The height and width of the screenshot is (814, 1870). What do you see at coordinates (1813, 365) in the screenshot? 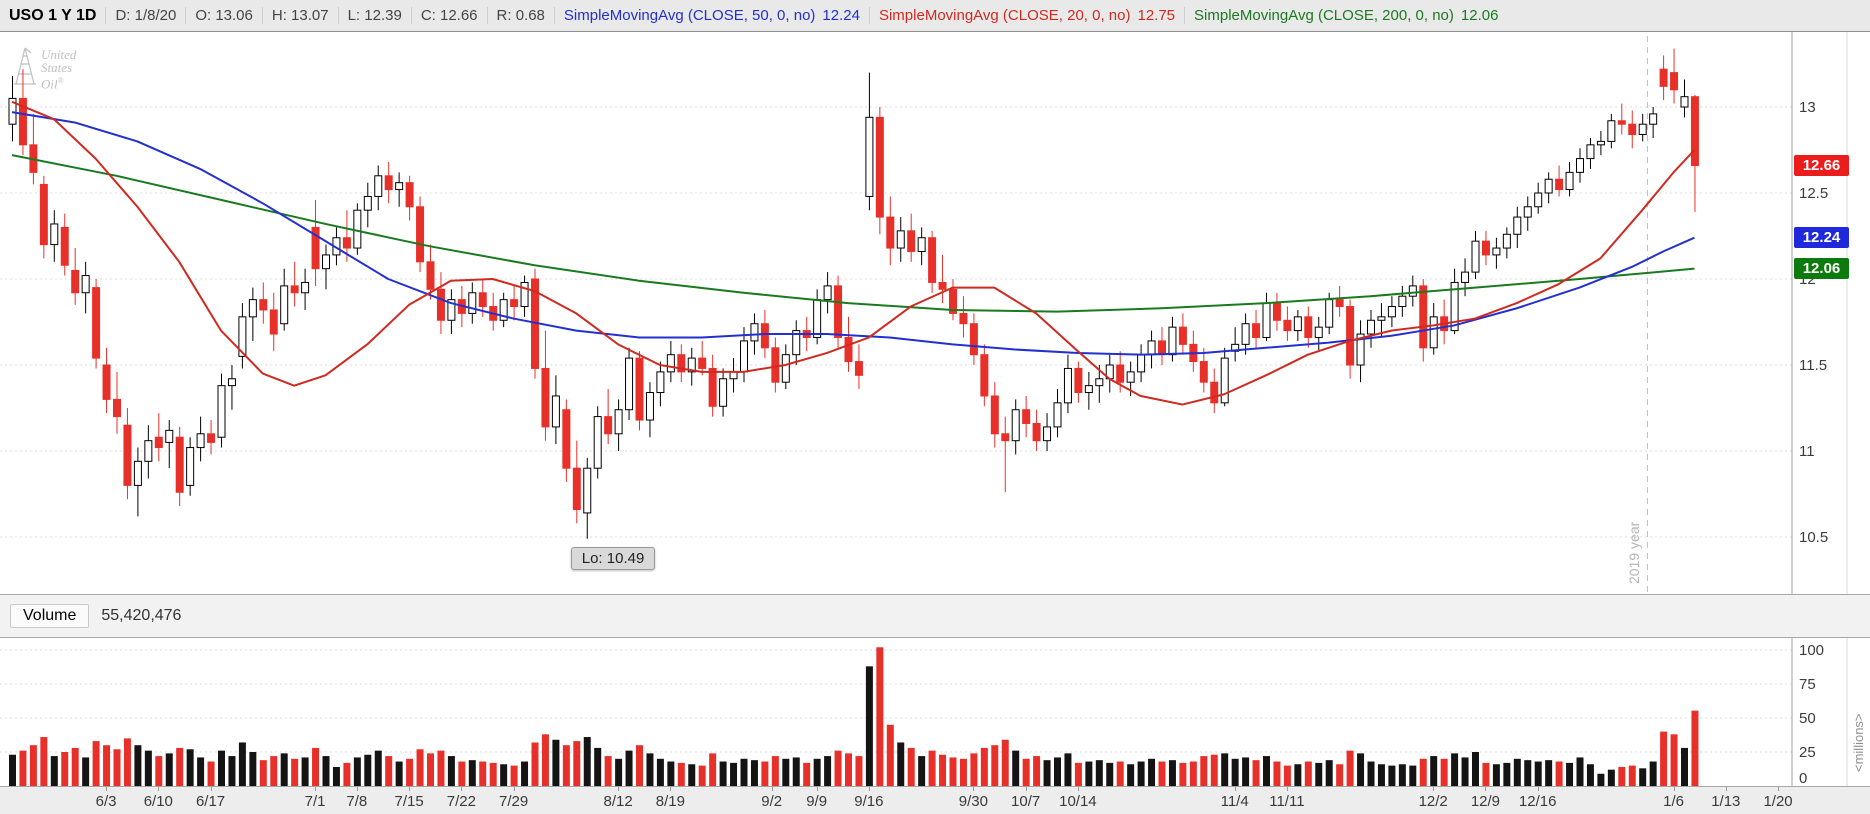
I see `price-tick-label: 11.5` at bounding box center [1813, 365].